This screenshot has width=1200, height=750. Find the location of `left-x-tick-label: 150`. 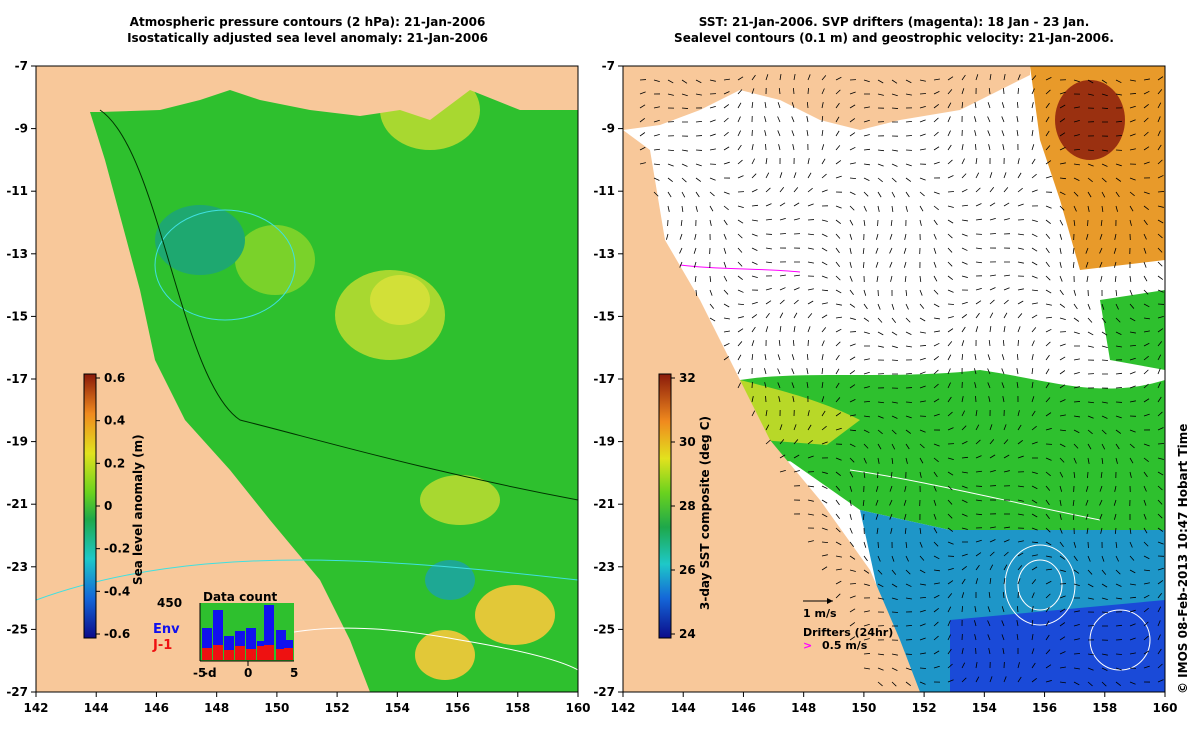

left-x-tick-label: 150 is located at coordinates (276, 708).